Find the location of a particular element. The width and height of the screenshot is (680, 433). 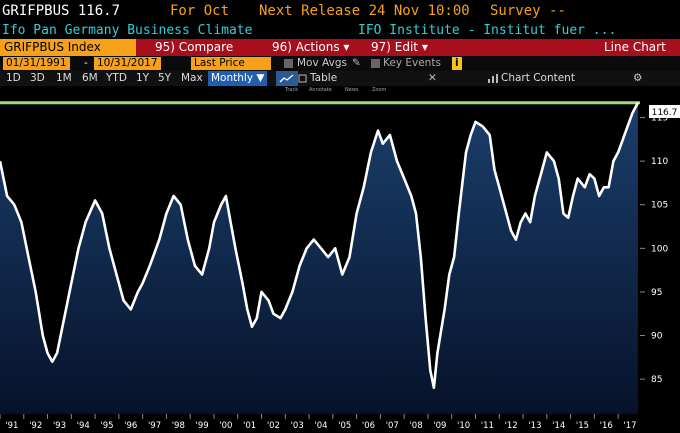

table-glyph is located at coordinates (302, 78).